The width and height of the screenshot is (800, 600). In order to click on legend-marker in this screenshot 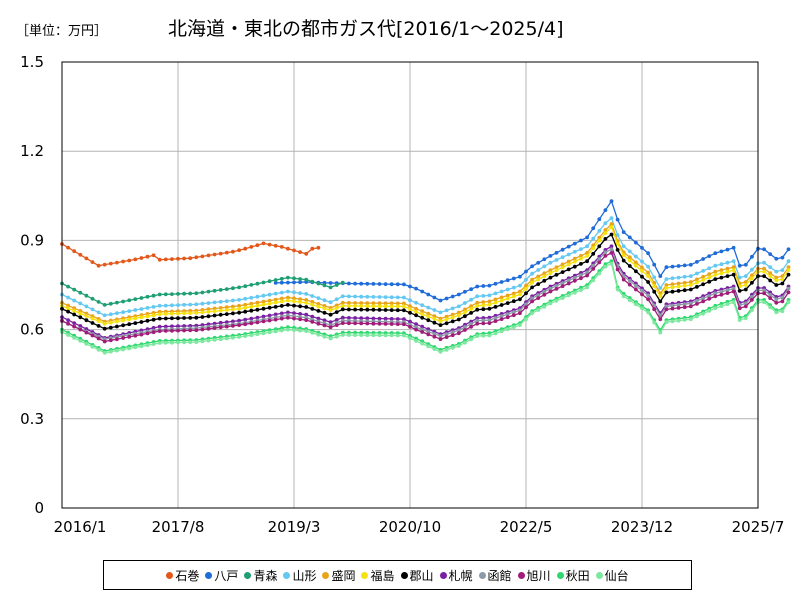, I will do `click(443, 575)`.